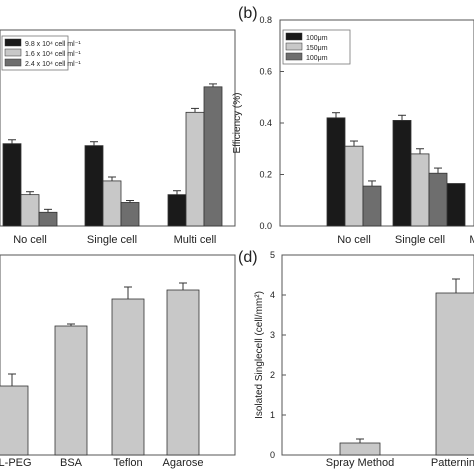 This screenshot has height=474, width=474. What do you see at coordinates (94, 186) in the screenshot?
I see `bar-a-s0-c1` at bounding box center [94, 186].